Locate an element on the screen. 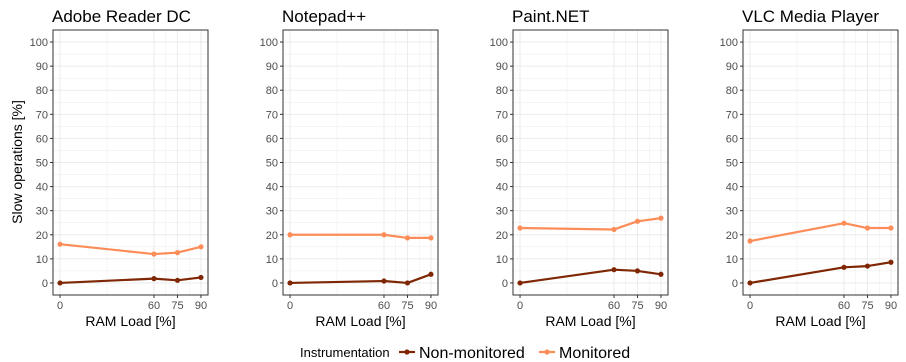 The image size is (906, 362). legend: Instrumentation Non-monitored Monitored is located at coordinates (465, 353).